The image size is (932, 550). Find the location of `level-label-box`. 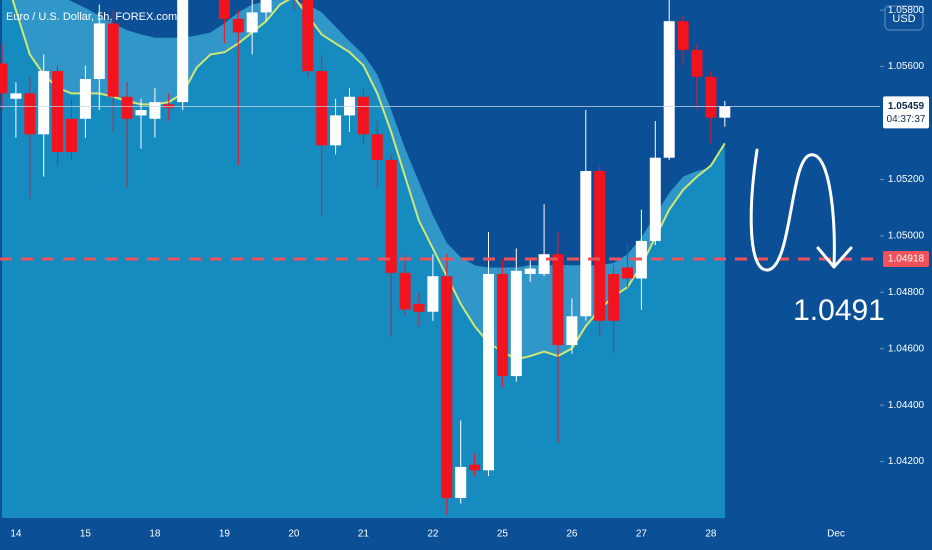

level-label-box is located at coordinates (906, 259).